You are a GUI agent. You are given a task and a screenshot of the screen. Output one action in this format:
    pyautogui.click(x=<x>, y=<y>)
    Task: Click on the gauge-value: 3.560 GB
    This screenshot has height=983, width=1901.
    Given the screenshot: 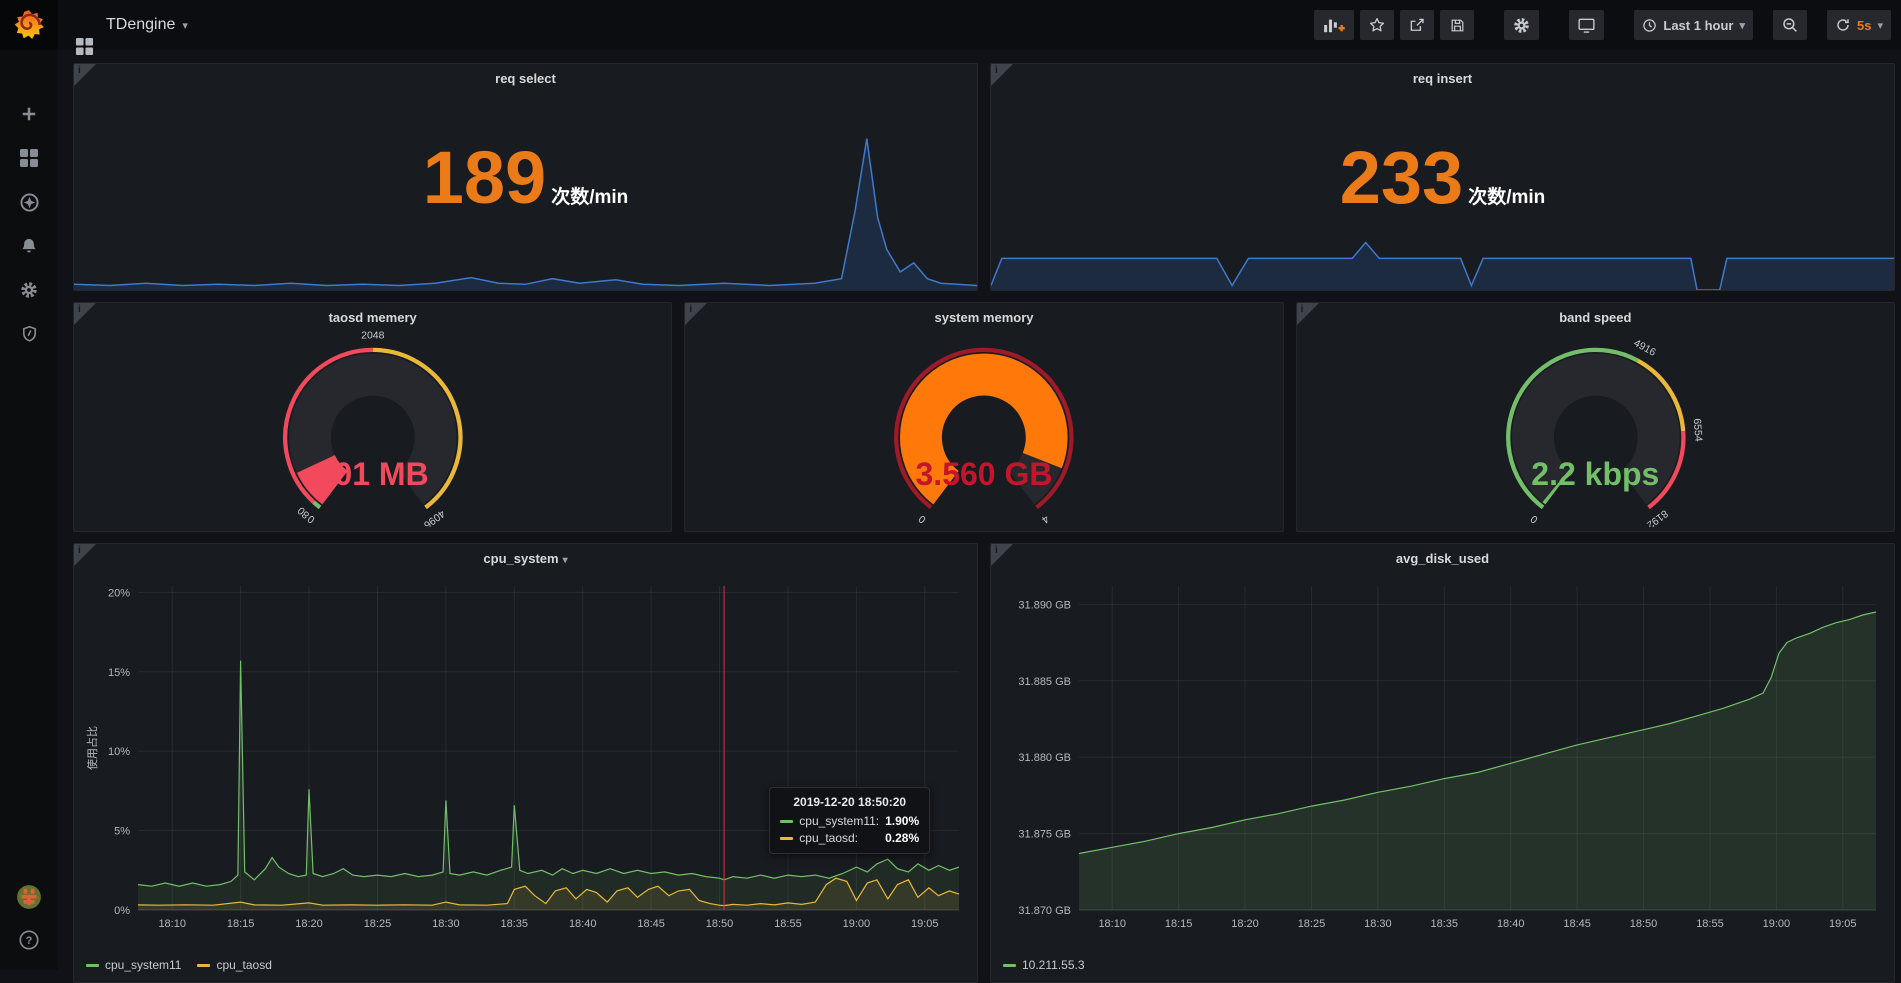 What is the action you would take?
    pyautogui.click(x=984, y=474)
    